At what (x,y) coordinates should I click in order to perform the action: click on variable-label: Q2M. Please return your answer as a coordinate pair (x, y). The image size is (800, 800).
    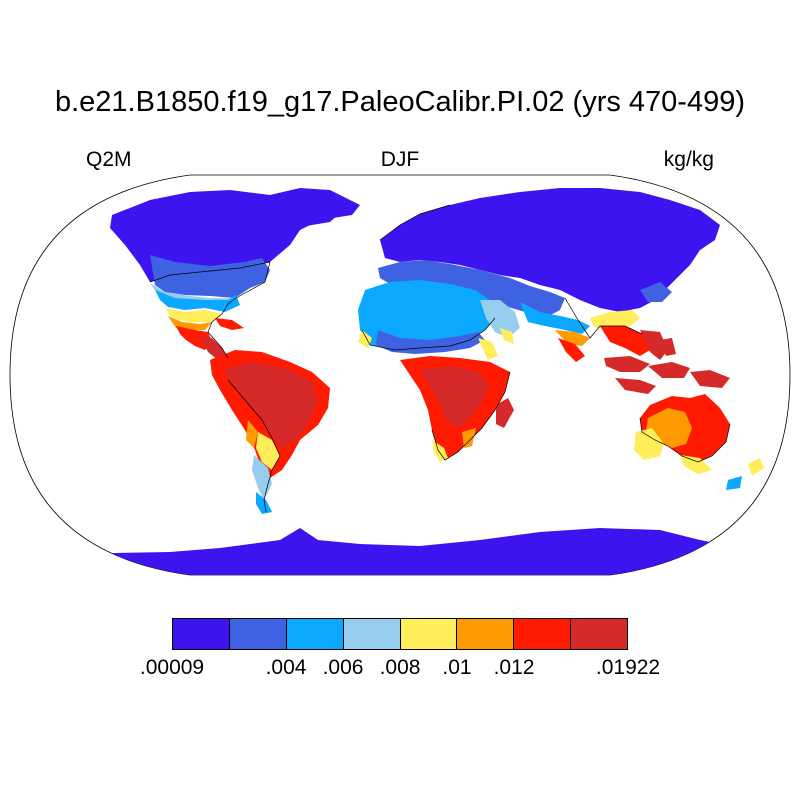
    Looking at the image, I should click on (109, 159).